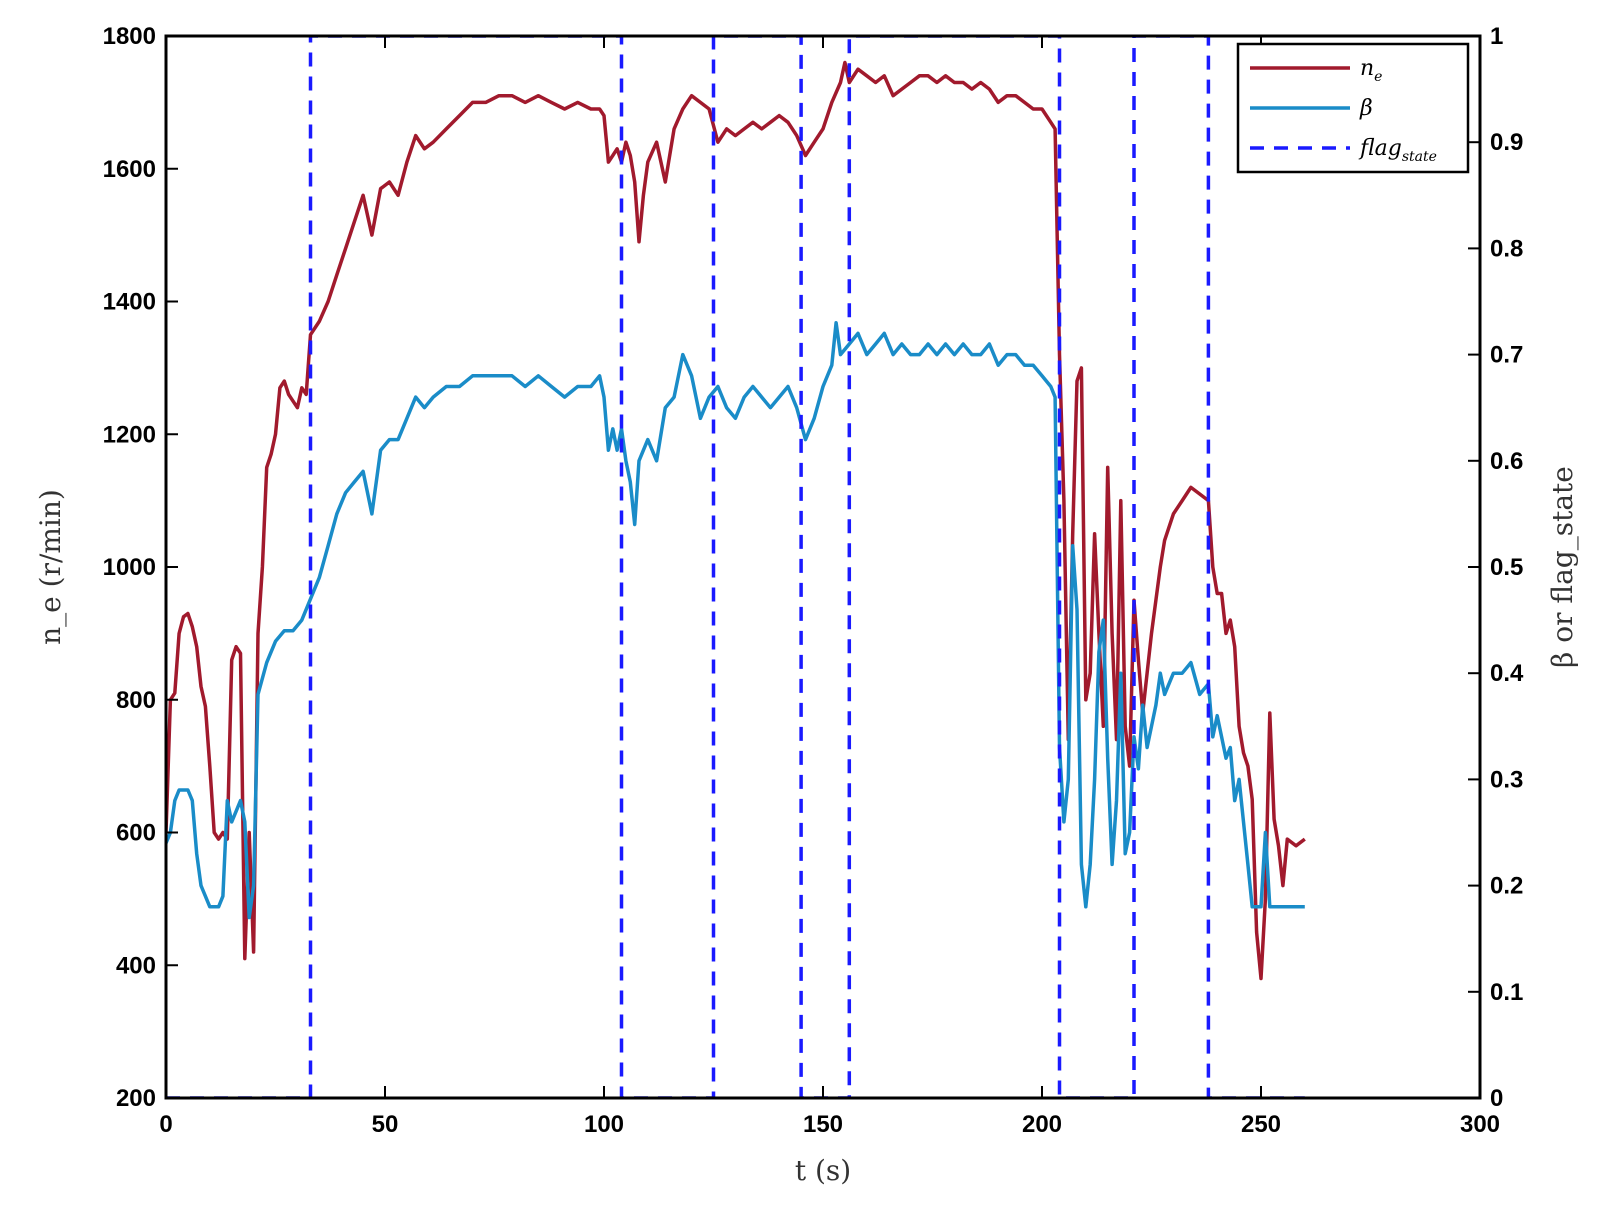 The width and height of the screenshot is (1606, 1213). I want to click on y-right-tick-label: 0.9, so click(1506, 142).